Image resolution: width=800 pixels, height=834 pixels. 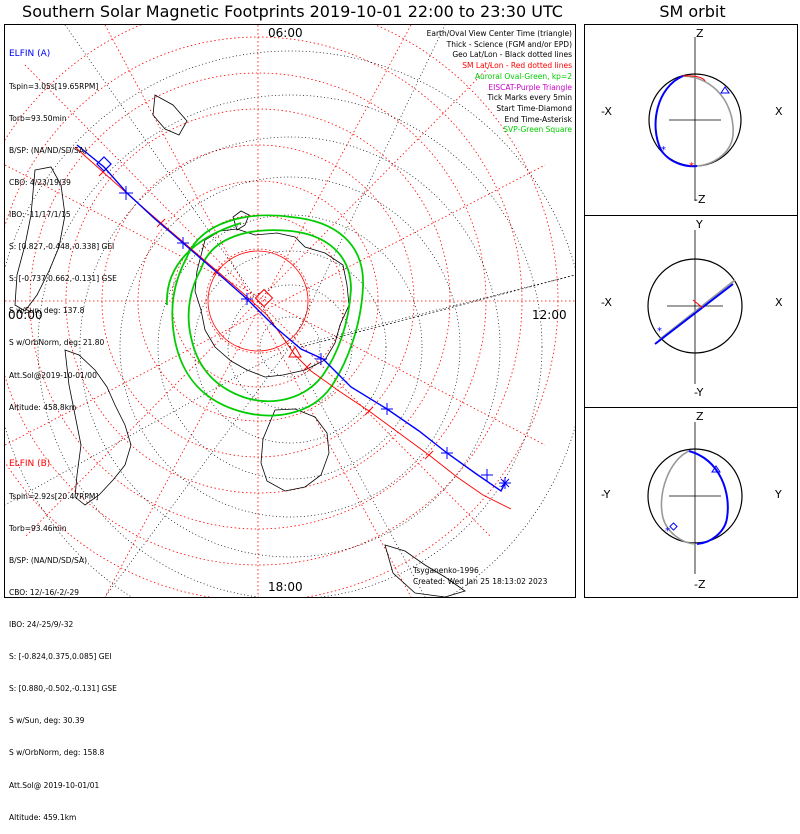 What do you see at coordinates (43, 817) in the screenshot?
I see `elfin-b-line: Altitude: 459.1km` at bounding box center [43, 817].